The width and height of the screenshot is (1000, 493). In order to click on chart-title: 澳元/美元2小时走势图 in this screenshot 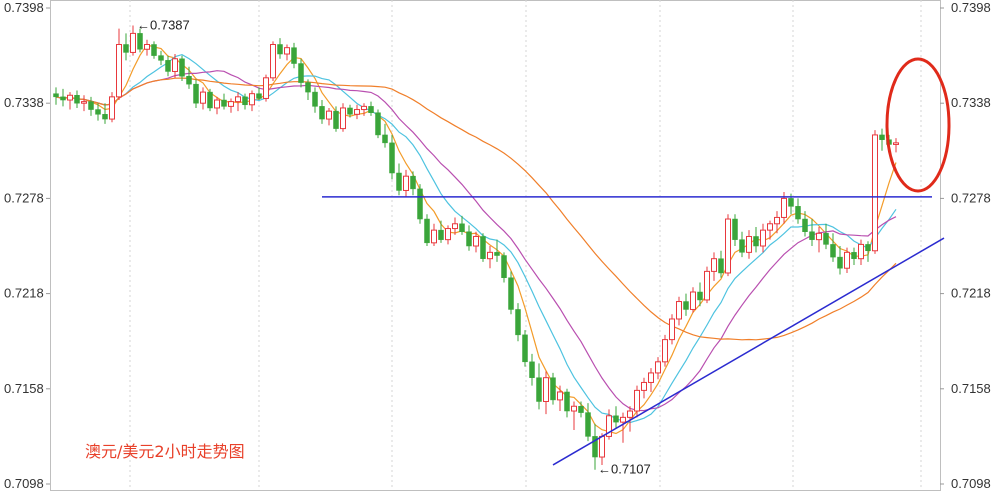, I will do `click(165, 451)`.